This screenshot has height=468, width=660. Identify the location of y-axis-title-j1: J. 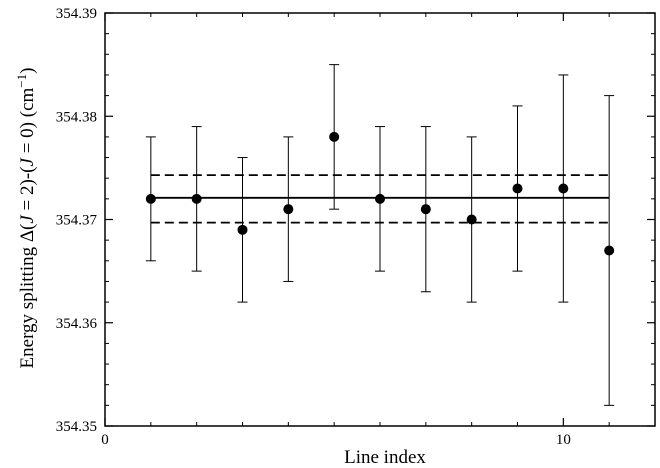
(27, 219).